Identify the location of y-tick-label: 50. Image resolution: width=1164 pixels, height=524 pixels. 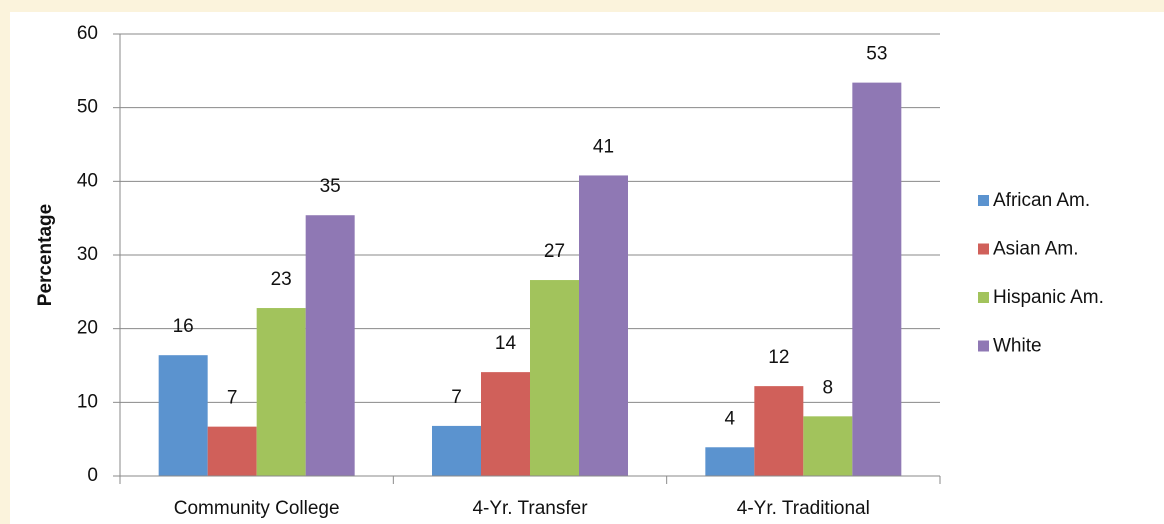
(87, 107).